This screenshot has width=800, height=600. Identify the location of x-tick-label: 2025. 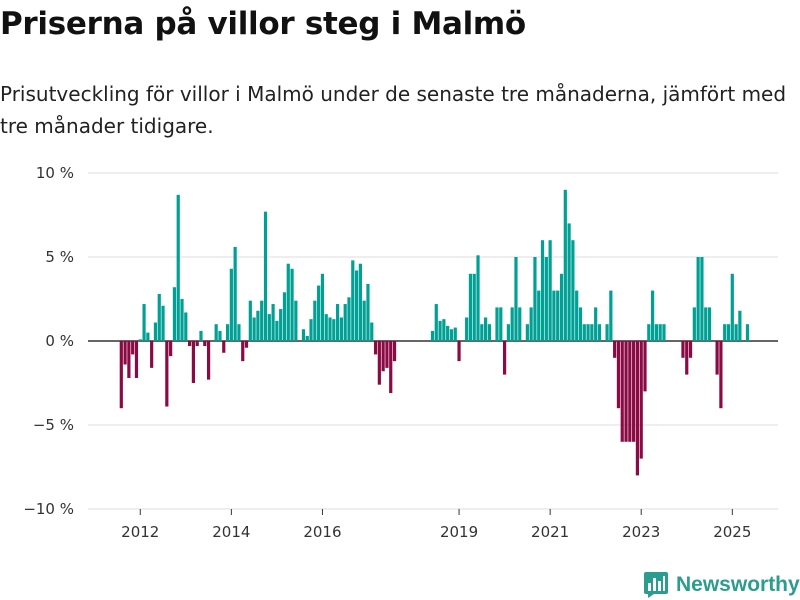
(732, 532).